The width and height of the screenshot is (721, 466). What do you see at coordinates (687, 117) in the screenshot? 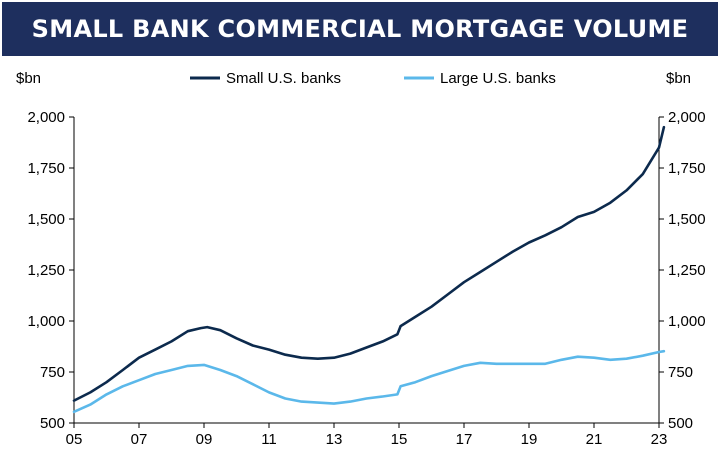
I see `y-tick-label-right: 2,000` at bounding box center [687, 117].